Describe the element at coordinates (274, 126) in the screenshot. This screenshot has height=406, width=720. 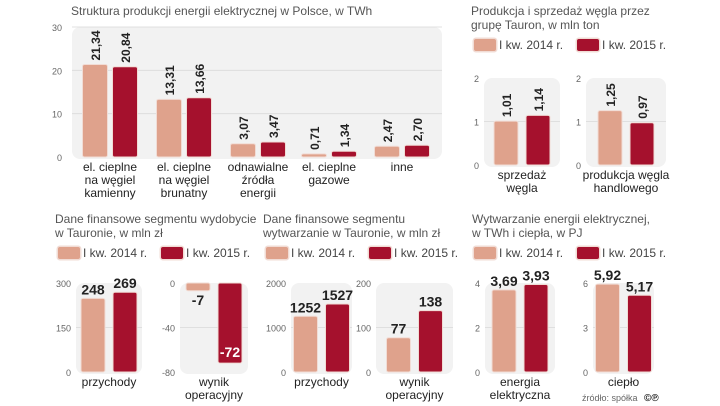
I see `chart1-data-label: 3,47` at that location.